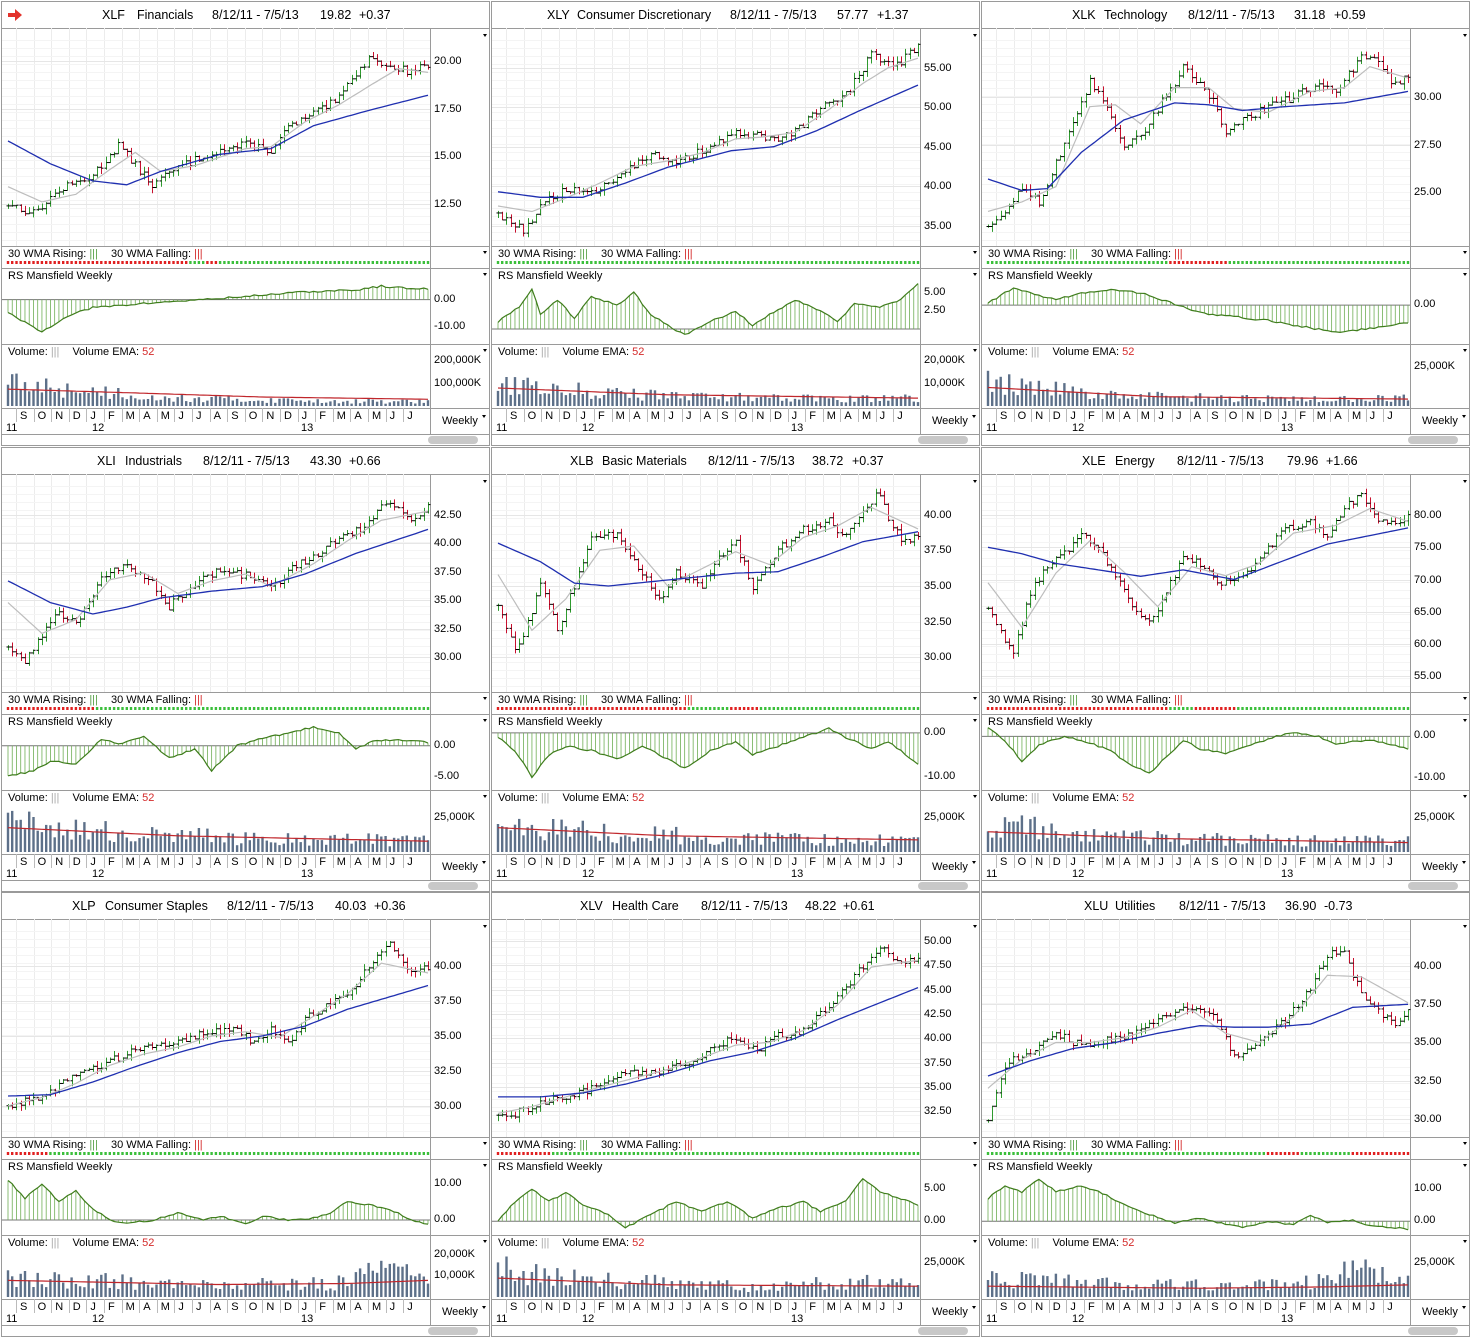 The height and width of the screenshot is (1338, 1470). Describe the element at coordinates (938, 146) in the screenshot. I see `price-tick-label: 45.00` at that location.